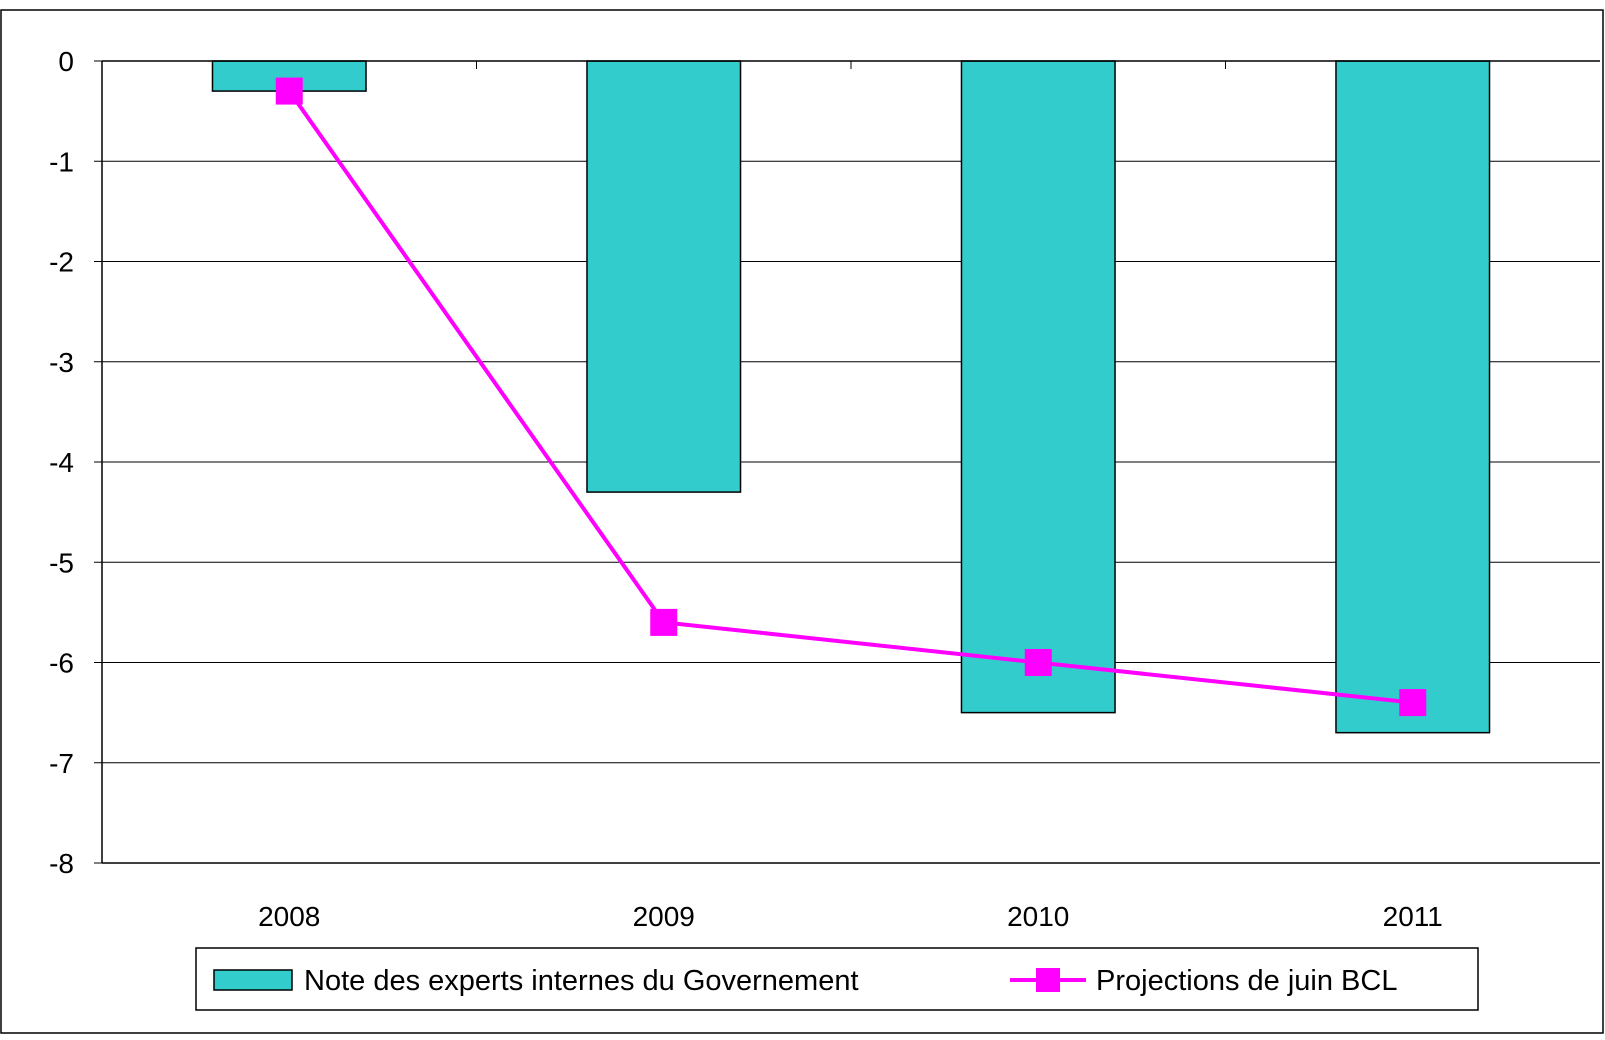  What do you see at coordinates (664, 916) in the screenshot?
I see `x-tick-label: 2009` at bounding box center [664, 916].